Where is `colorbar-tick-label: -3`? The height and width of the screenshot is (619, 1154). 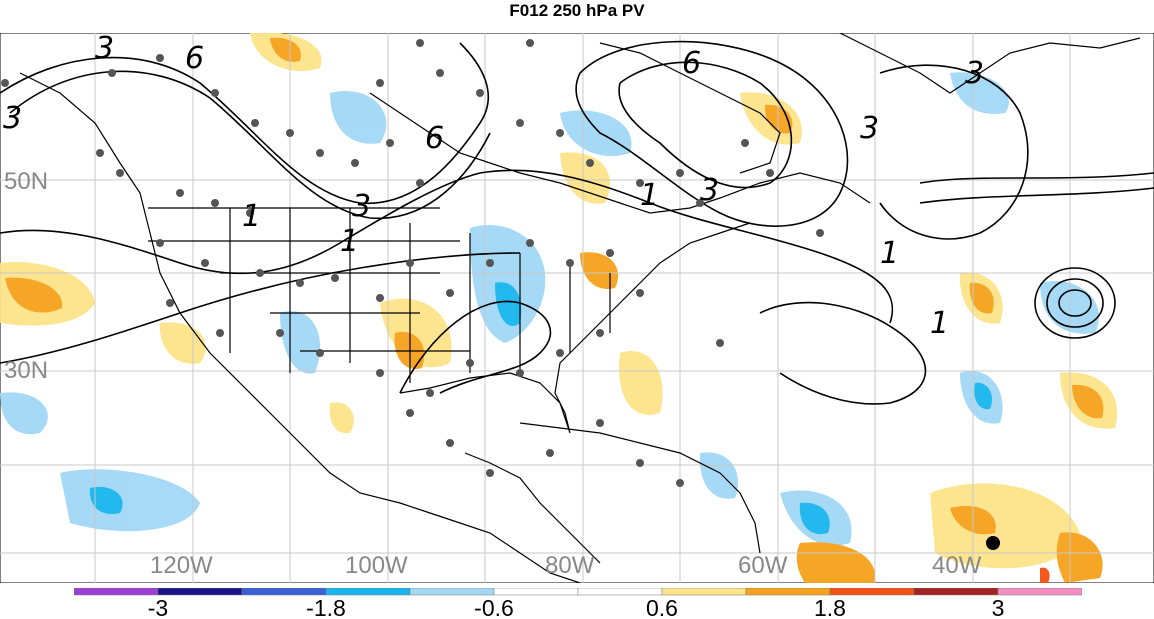
colorbar-tick-label: -3 is located at coordinates (158, 605).